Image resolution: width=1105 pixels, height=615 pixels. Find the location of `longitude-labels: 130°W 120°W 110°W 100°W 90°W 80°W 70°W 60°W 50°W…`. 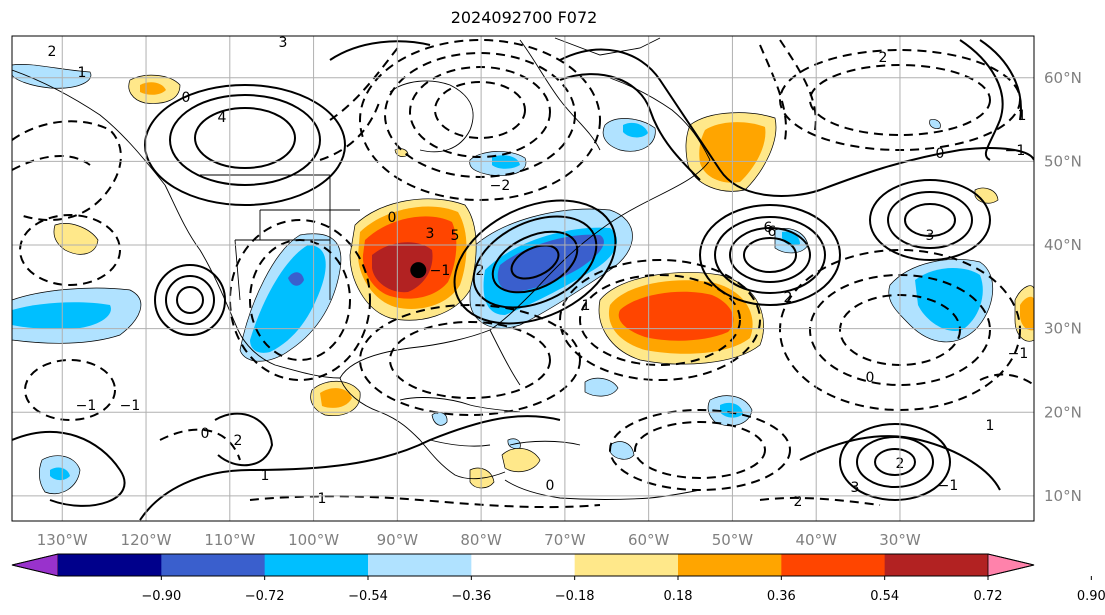

longitude-labels: 130°W 120°W 110°W 100°W 90°W 80°W 70°W 60°W 50°W… is located at coordinates (479, 540).